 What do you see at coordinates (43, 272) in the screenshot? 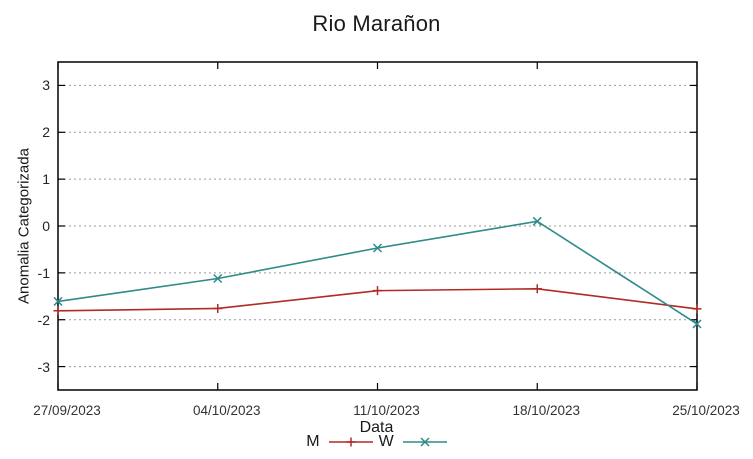
I see `y-tick-label: -1` at bounding box center [43, 272].